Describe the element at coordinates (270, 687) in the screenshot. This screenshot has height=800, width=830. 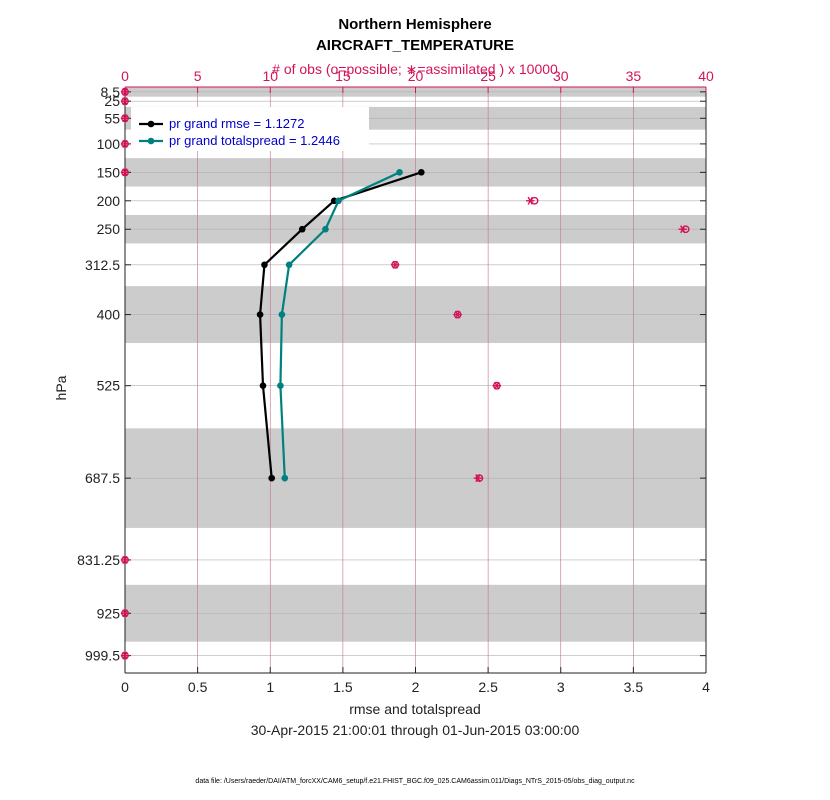
I see `x-tick-label-2: 1` at that location.